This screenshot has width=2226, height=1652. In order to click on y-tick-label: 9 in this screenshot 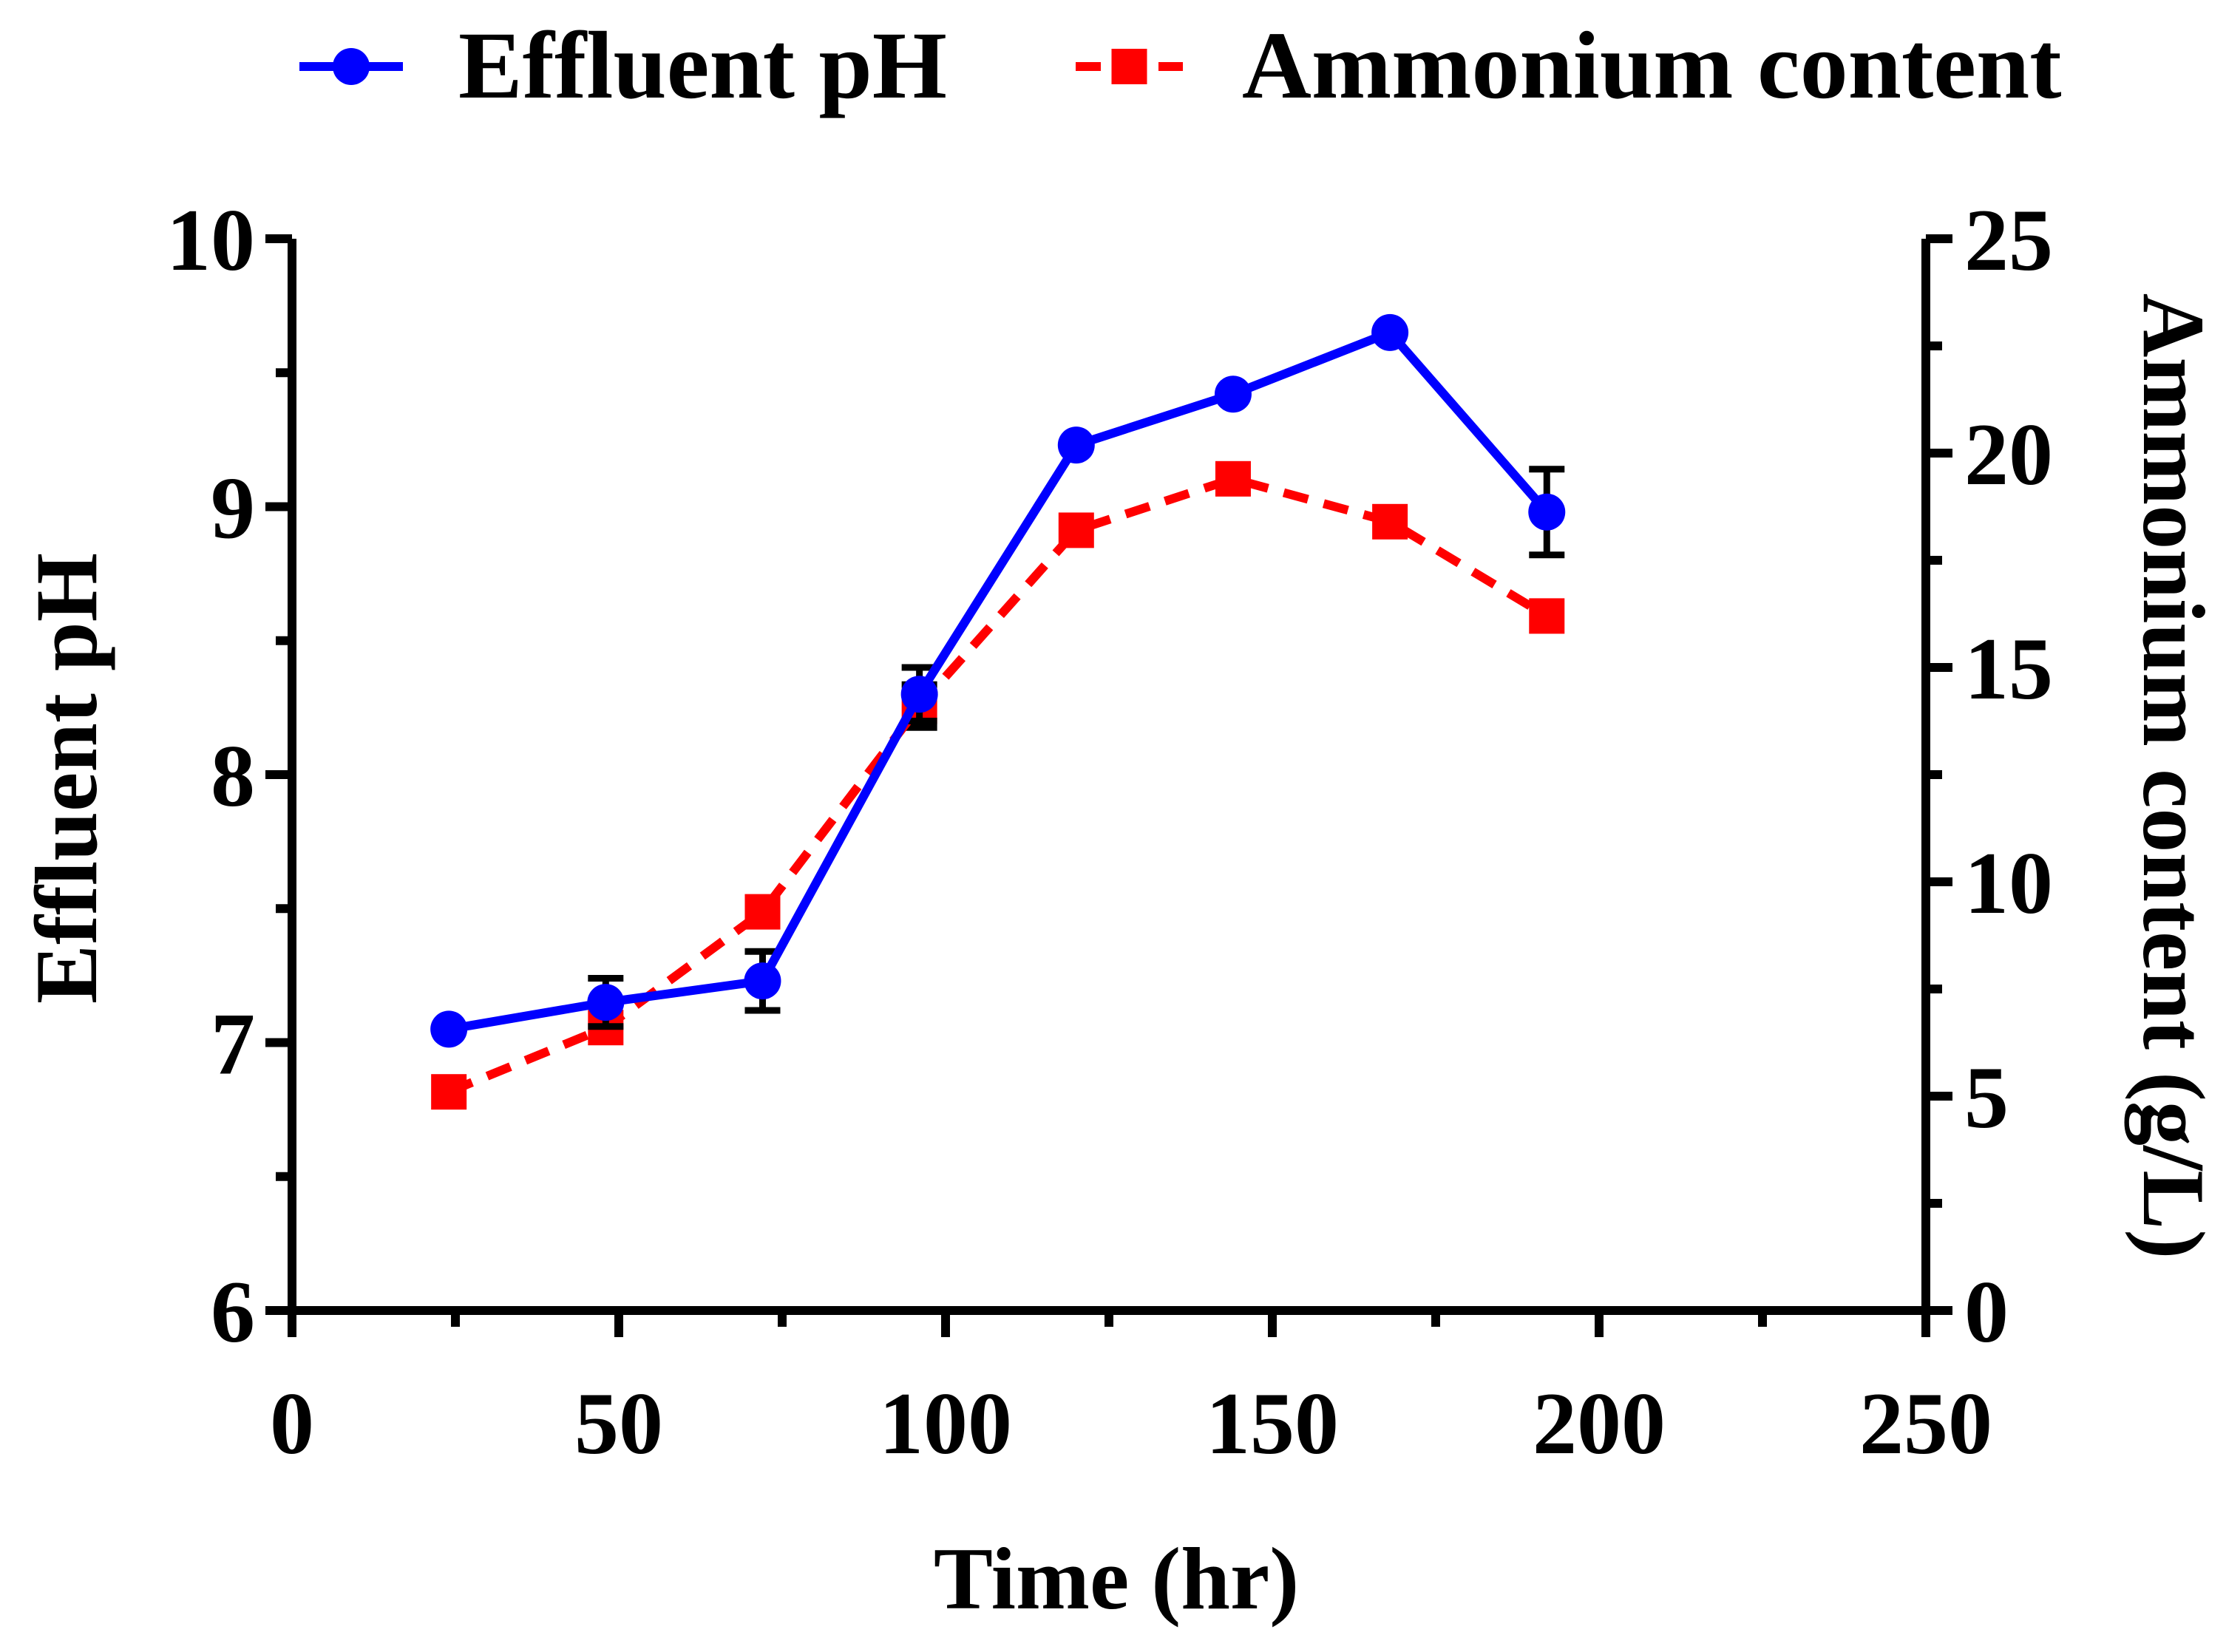, I will do `click(233, 508)`.